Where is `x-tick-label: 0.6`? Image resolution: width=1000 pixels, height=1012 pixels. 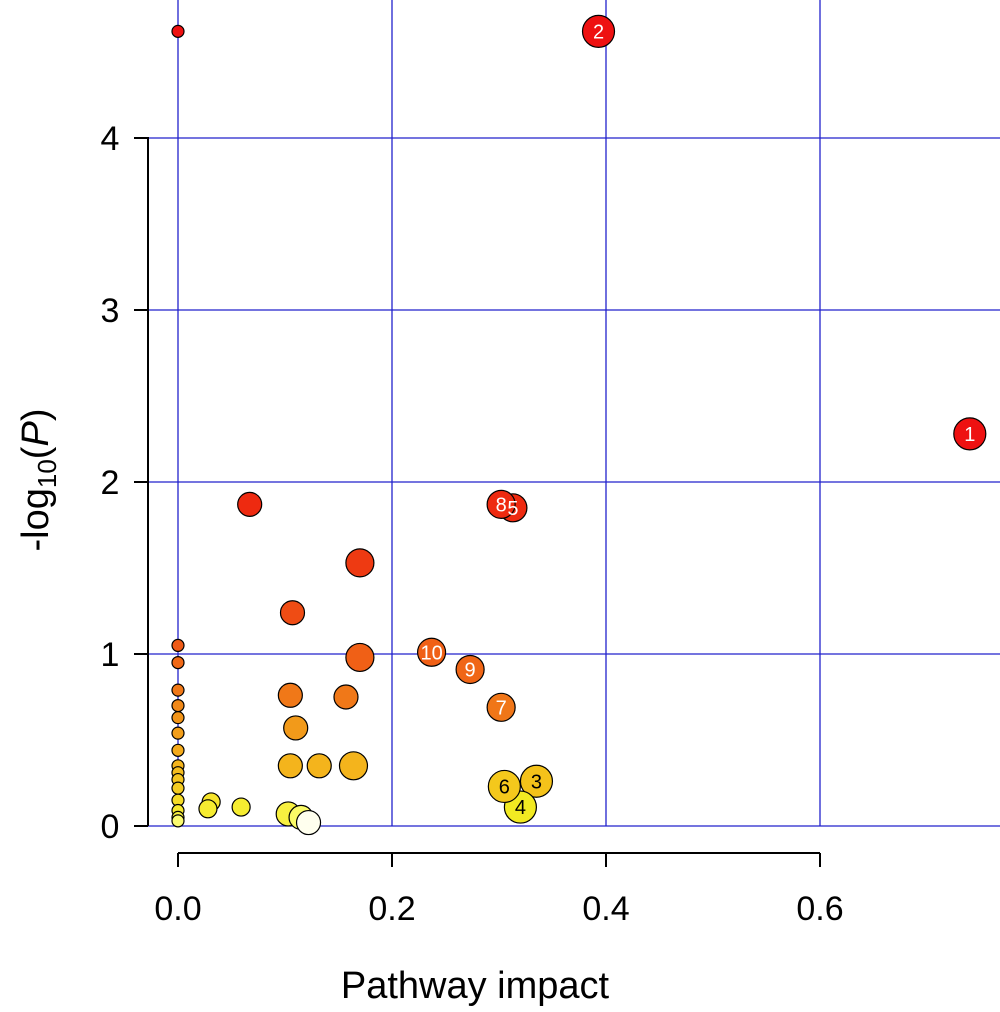 x-tick-label: 0.6 is located at coordinates (819, 909).